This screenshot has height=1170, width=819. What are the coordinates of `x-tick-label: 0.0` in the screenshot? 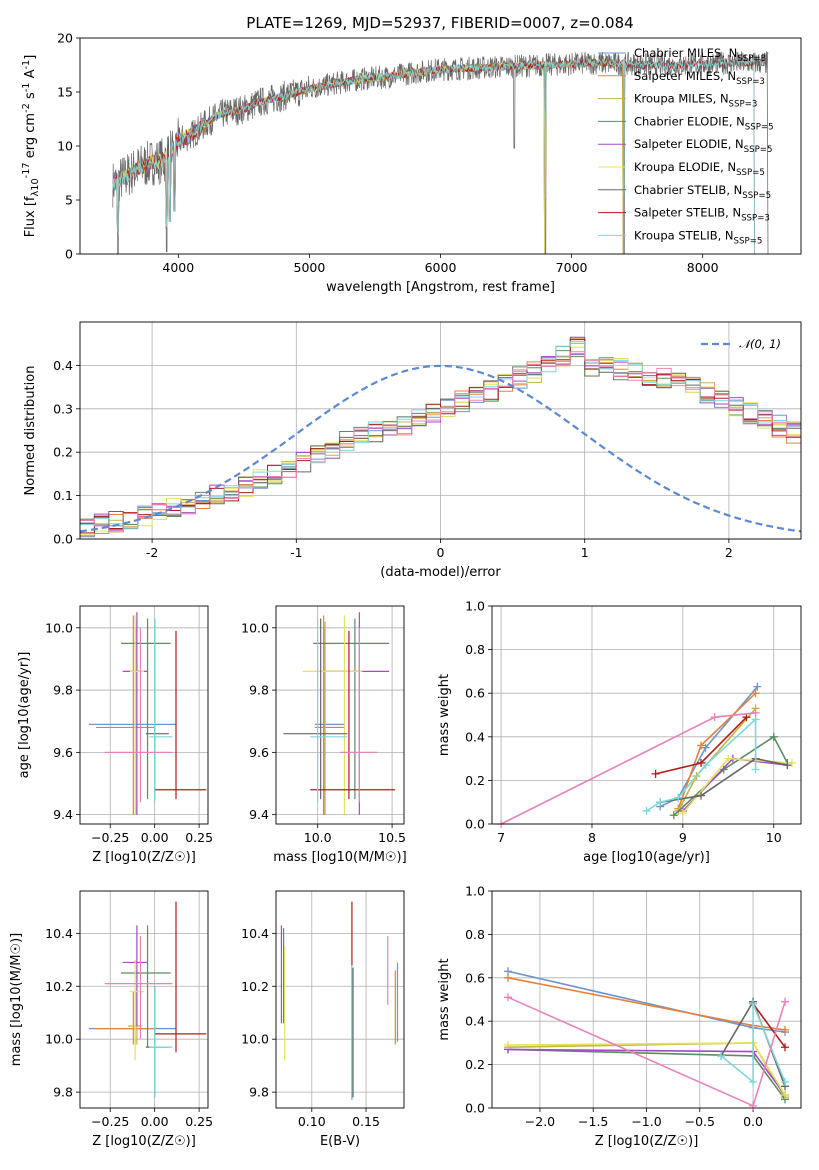 It's located at (753, 1121).